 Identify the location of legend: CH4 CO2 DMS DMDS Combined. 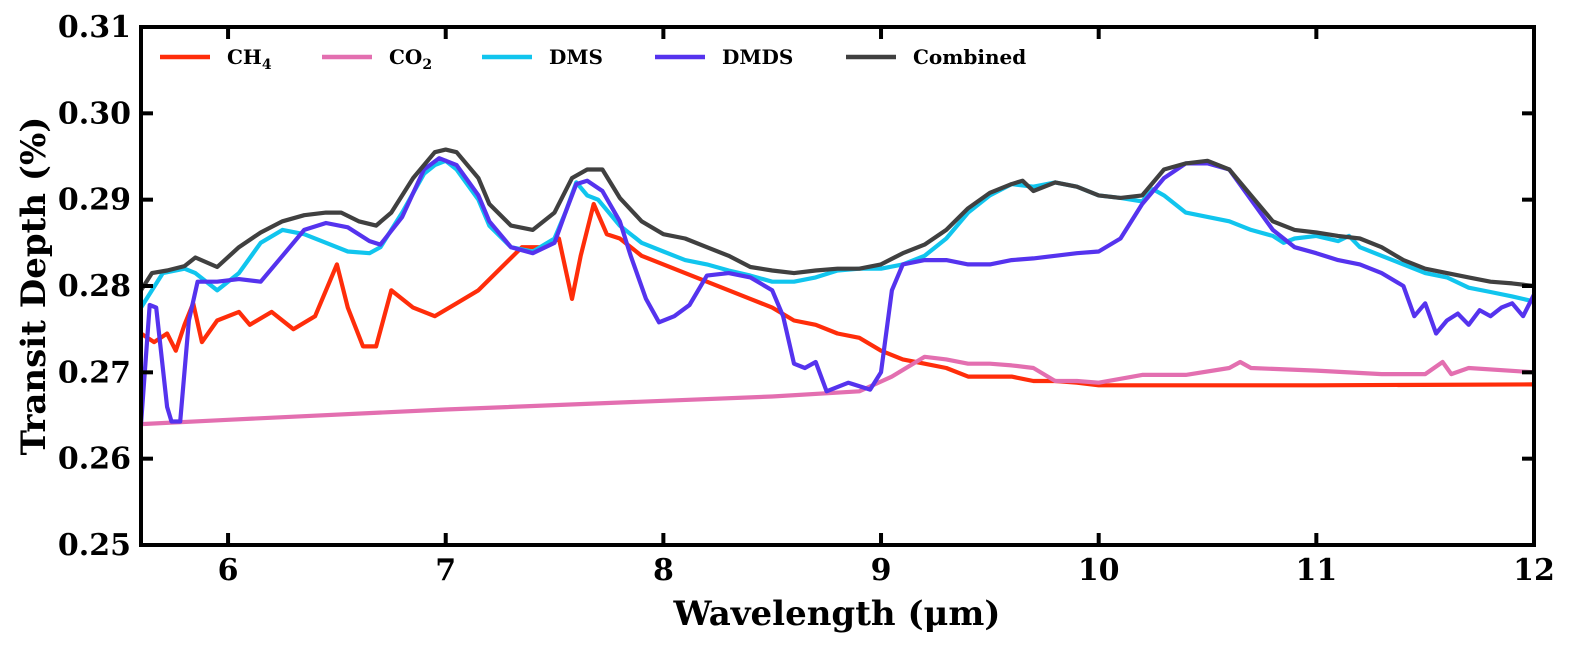
(593, 59).